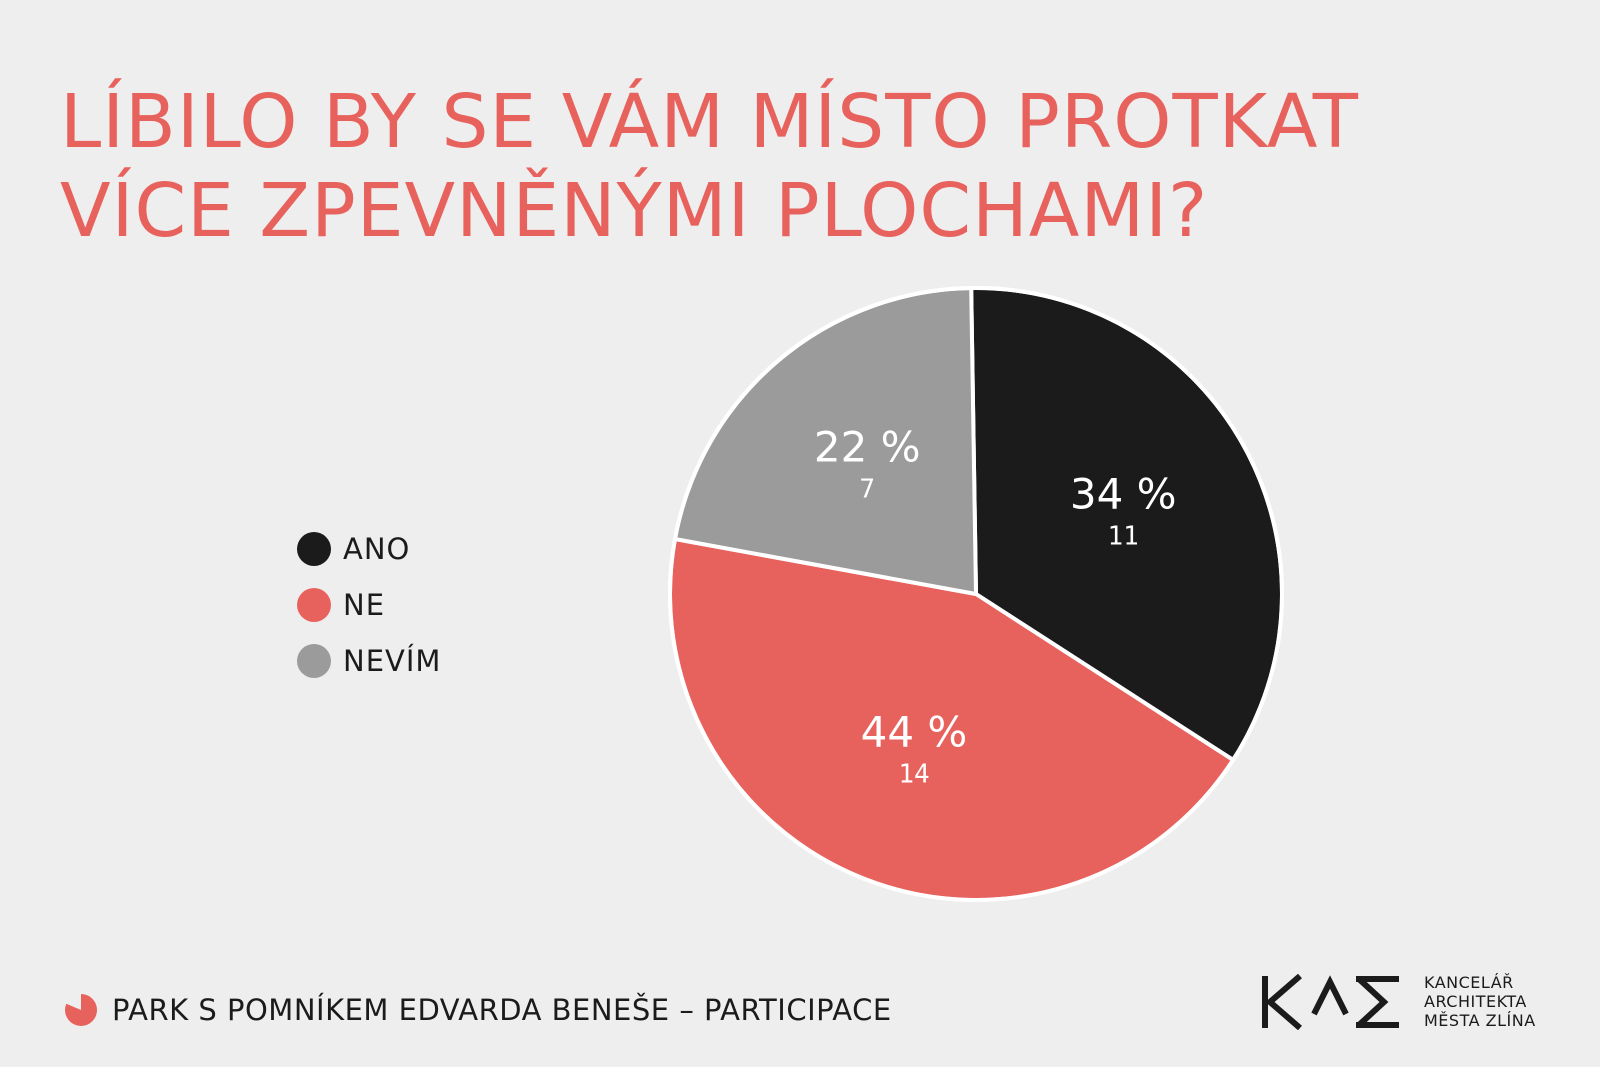  I want to click on legend-label-ne: NE, so click(364, 605).